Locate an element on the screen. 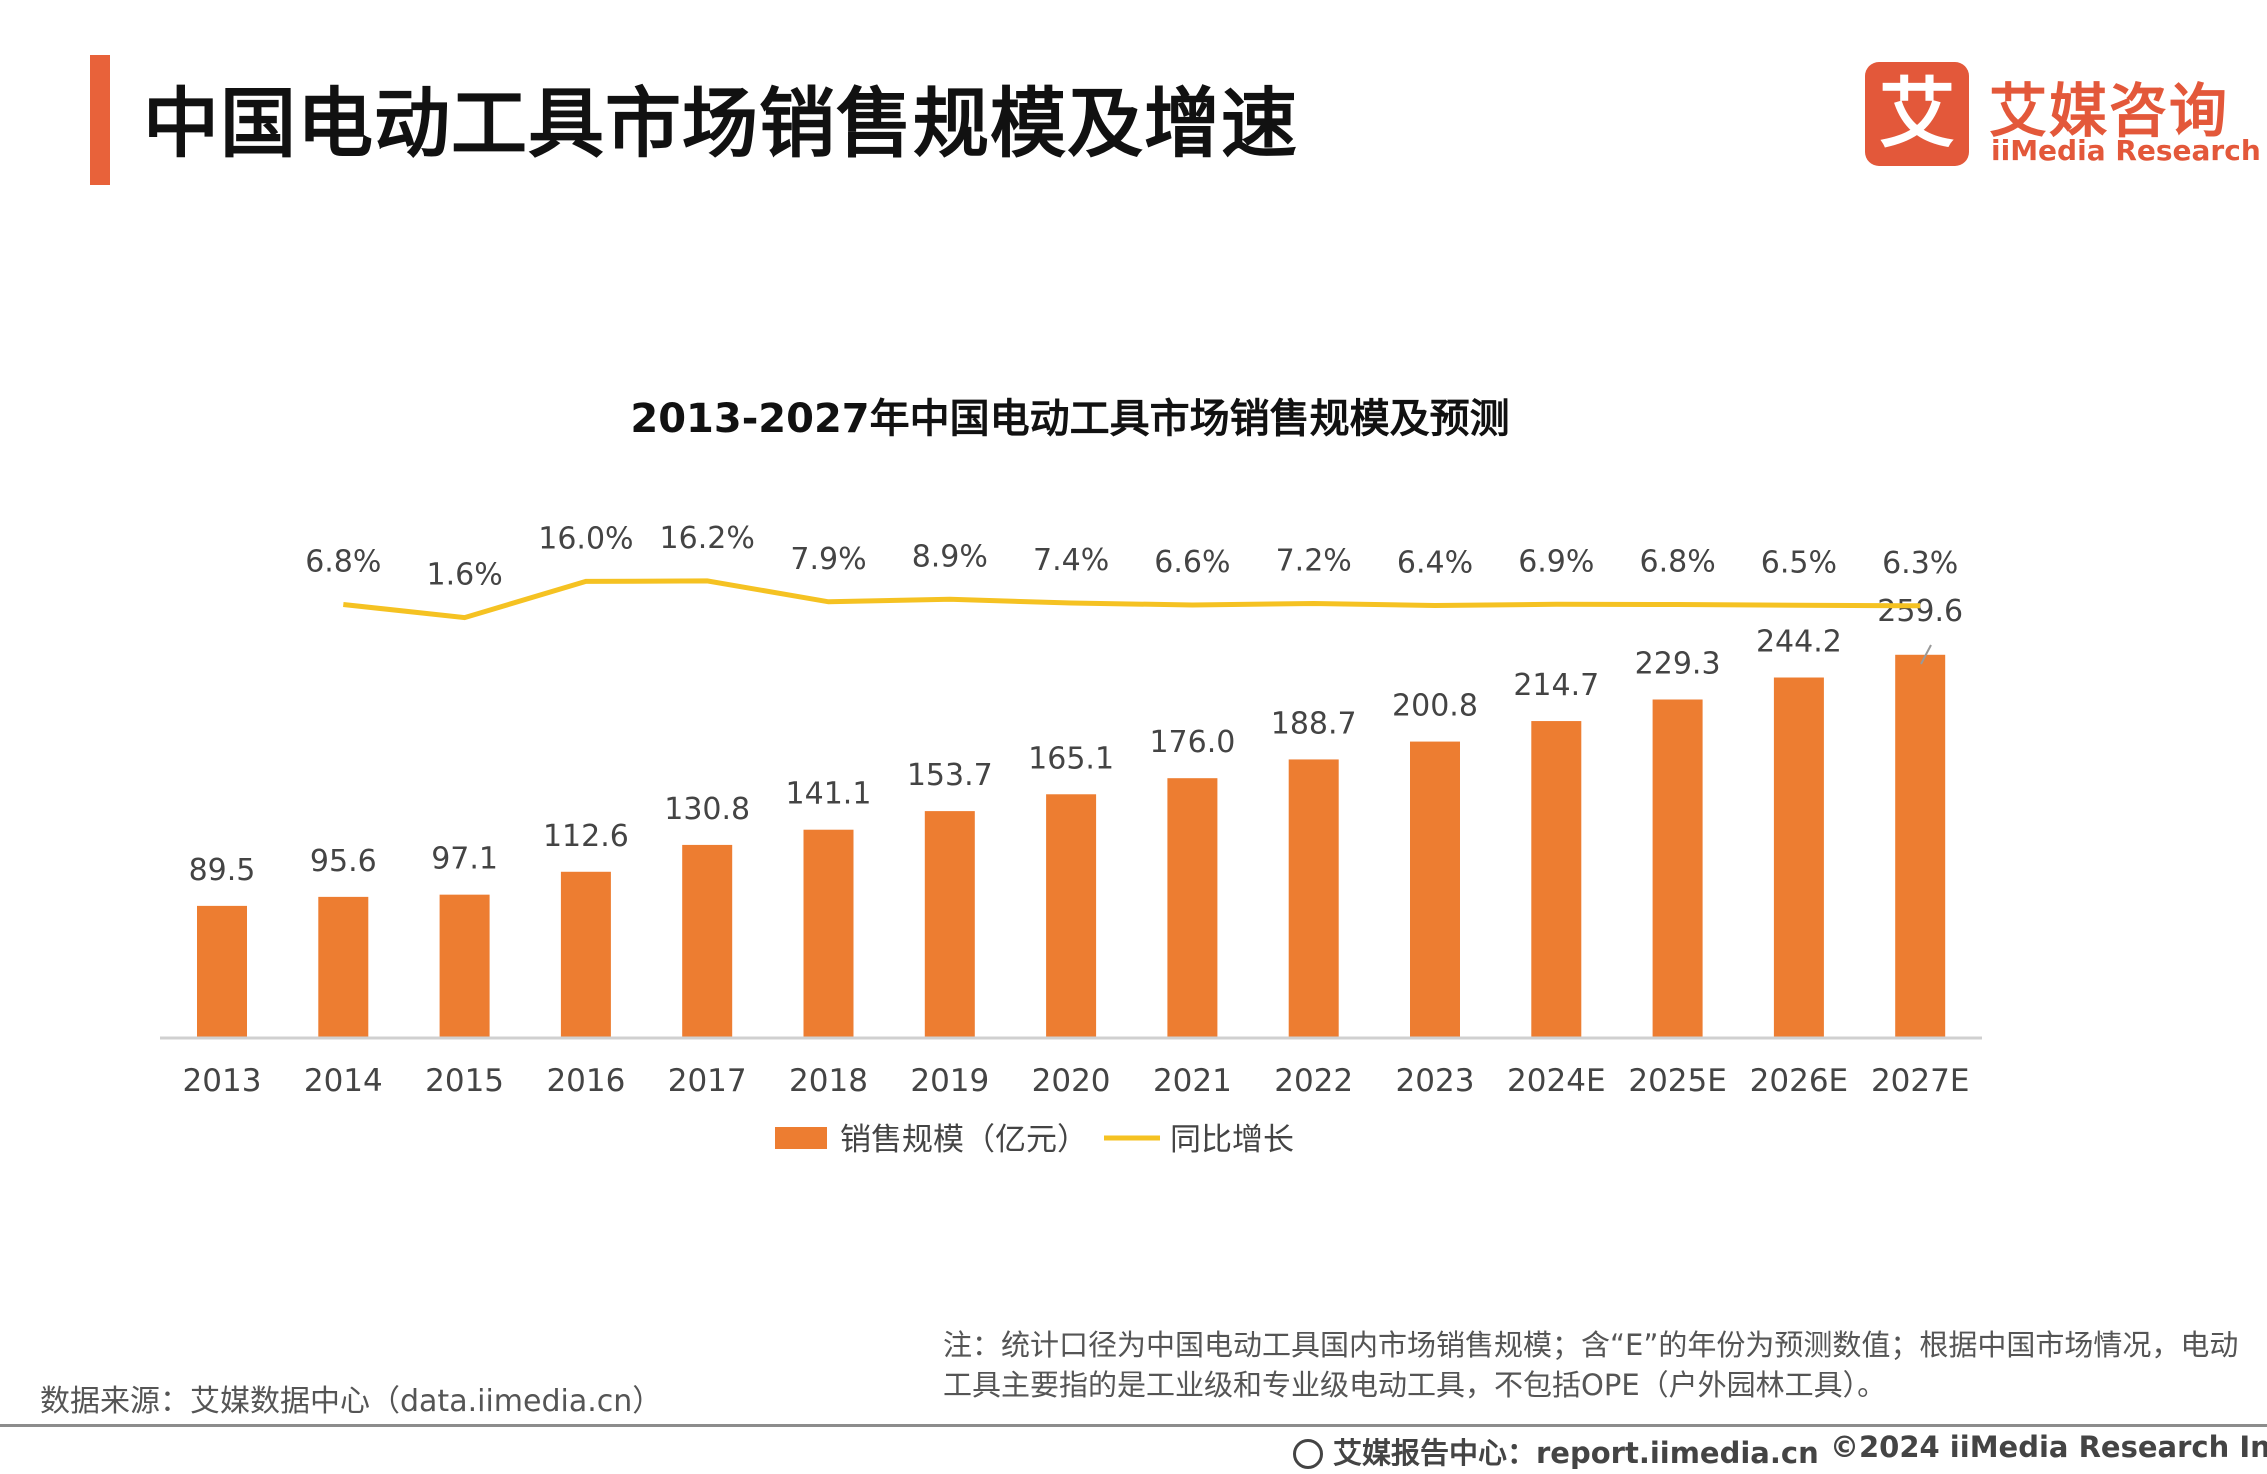 The height and width of the screenshot is (1474, 2267). x-tick-label: 2024E is located at coordinates (1556, 1081).